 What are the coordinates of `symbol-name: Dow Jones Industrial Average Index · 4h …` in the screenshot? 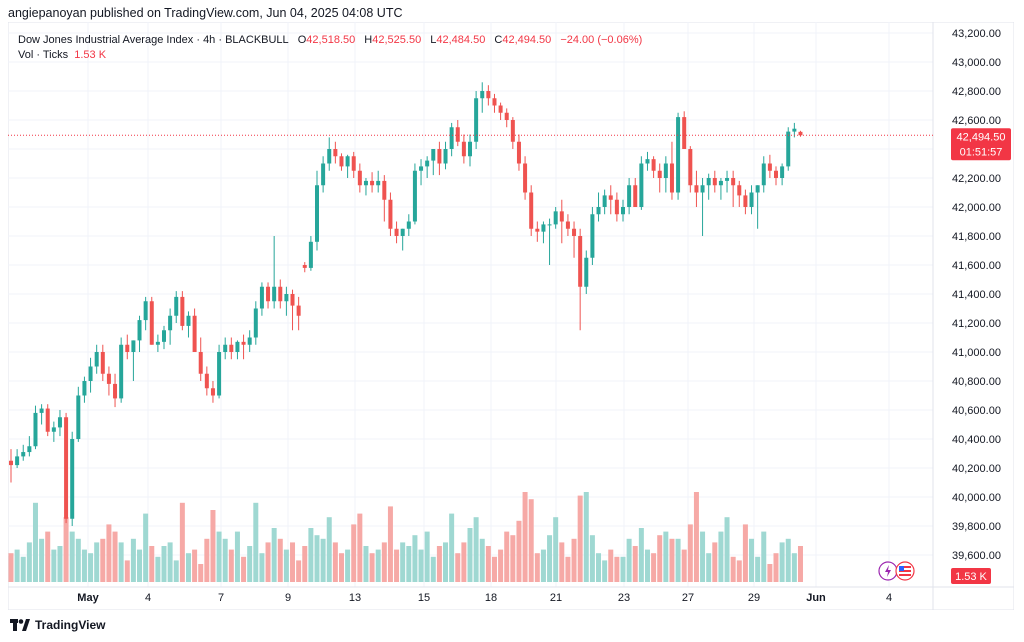 It's located at (153, 40).